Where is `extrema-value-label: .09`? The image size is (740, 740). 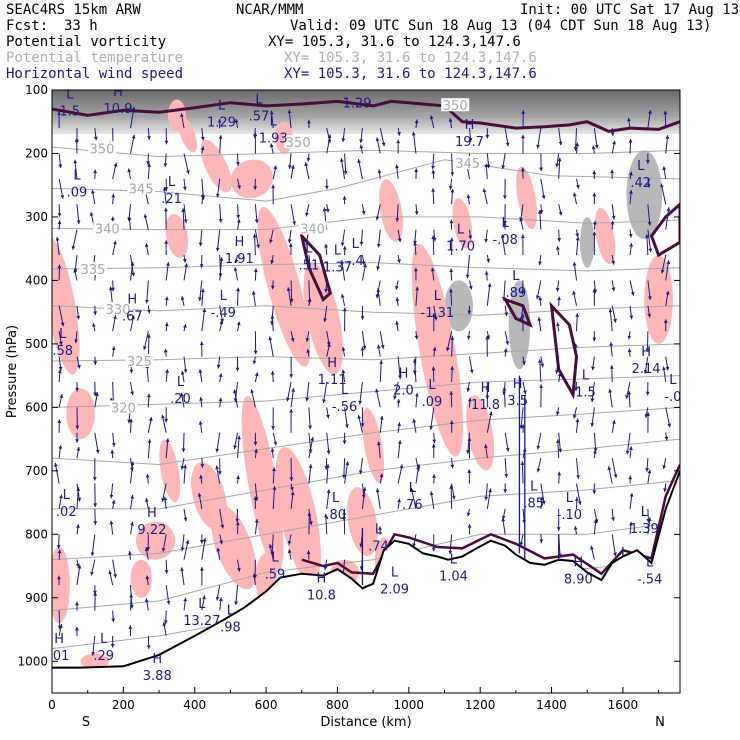
extrema-value-label: .09 is located at coordinates (77, 193).